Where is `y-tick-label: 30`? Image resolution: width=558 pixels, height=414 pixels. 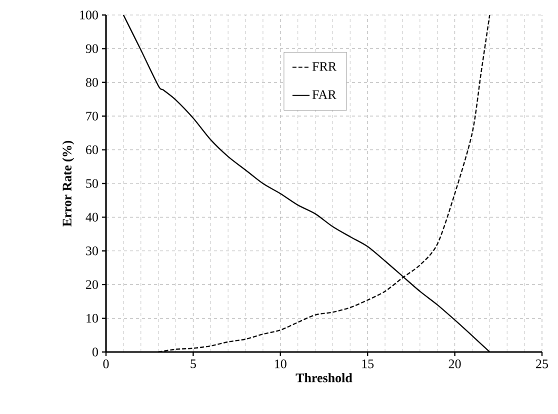
y-tick-label: 30 is located at coordinates (92, 251).